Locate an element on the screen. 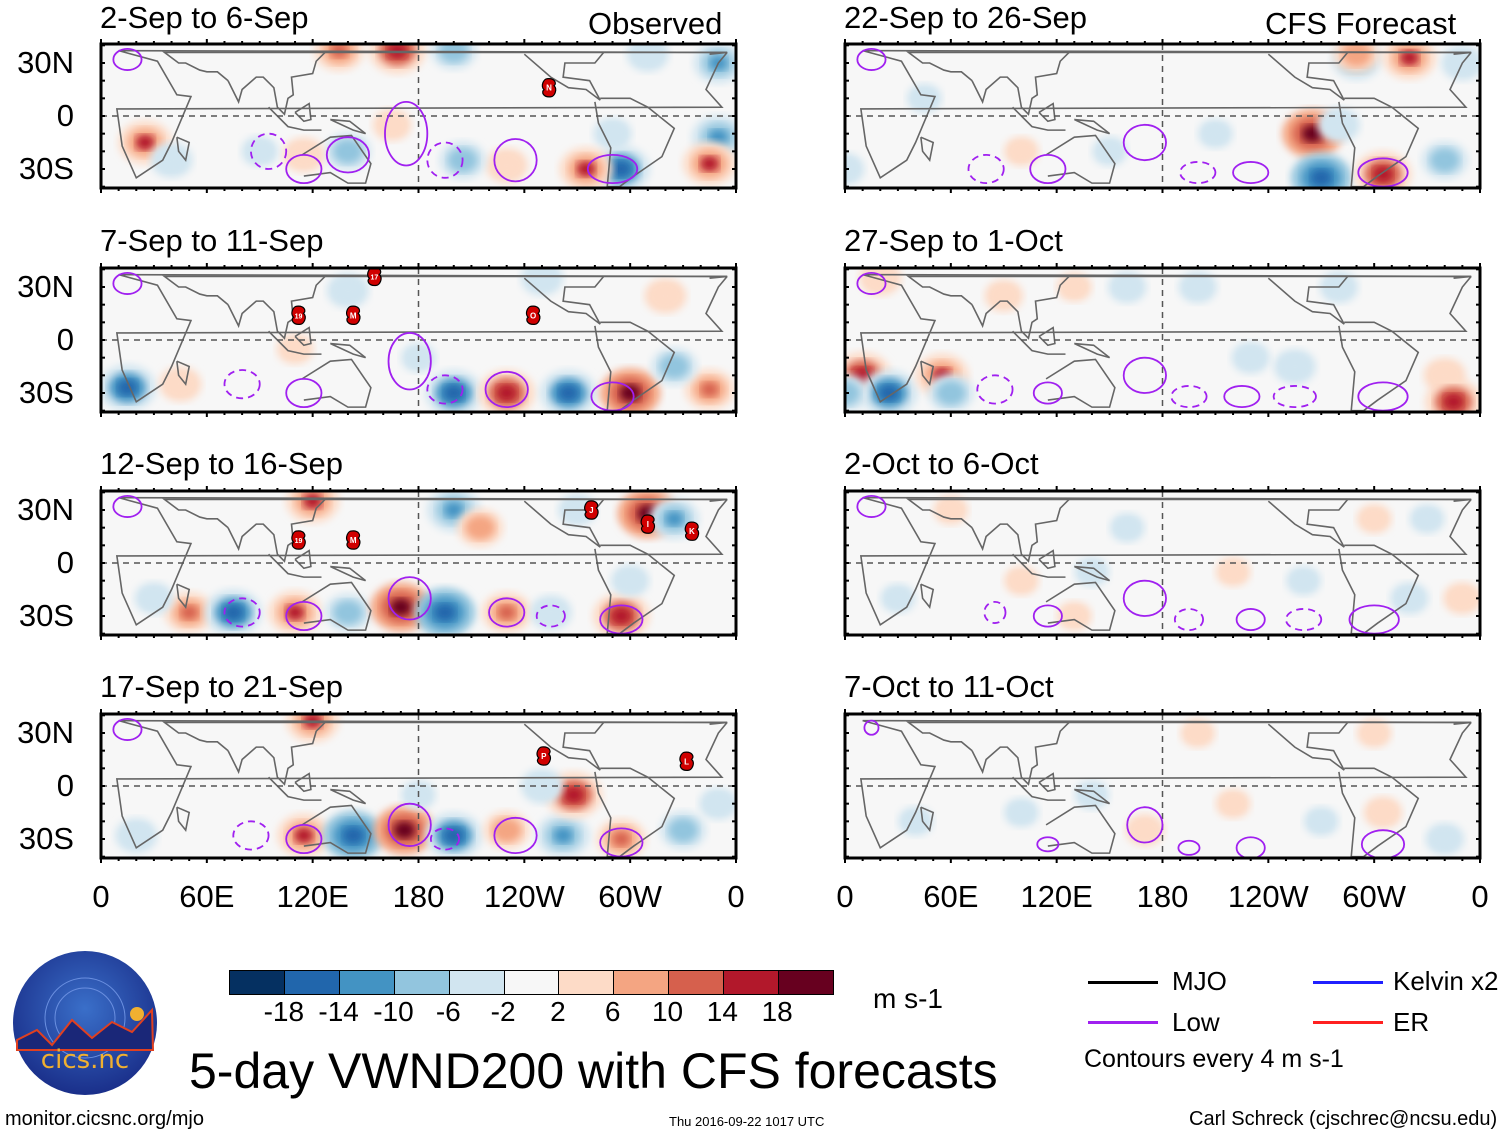 The width and height of the screenshot is (1510, 1137). panel-title: 22-Sep to 26-Sep is located at coordinates (966, 17).